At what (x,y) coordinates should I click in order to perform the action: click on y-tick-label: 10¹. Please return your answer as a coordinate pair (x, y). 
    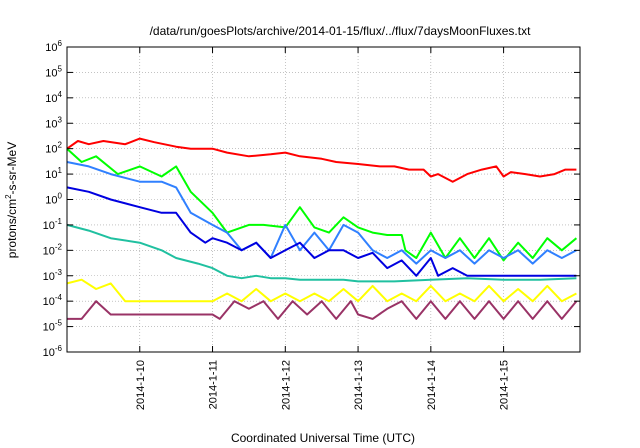
    Looking at the image, I should click on (53, 173).